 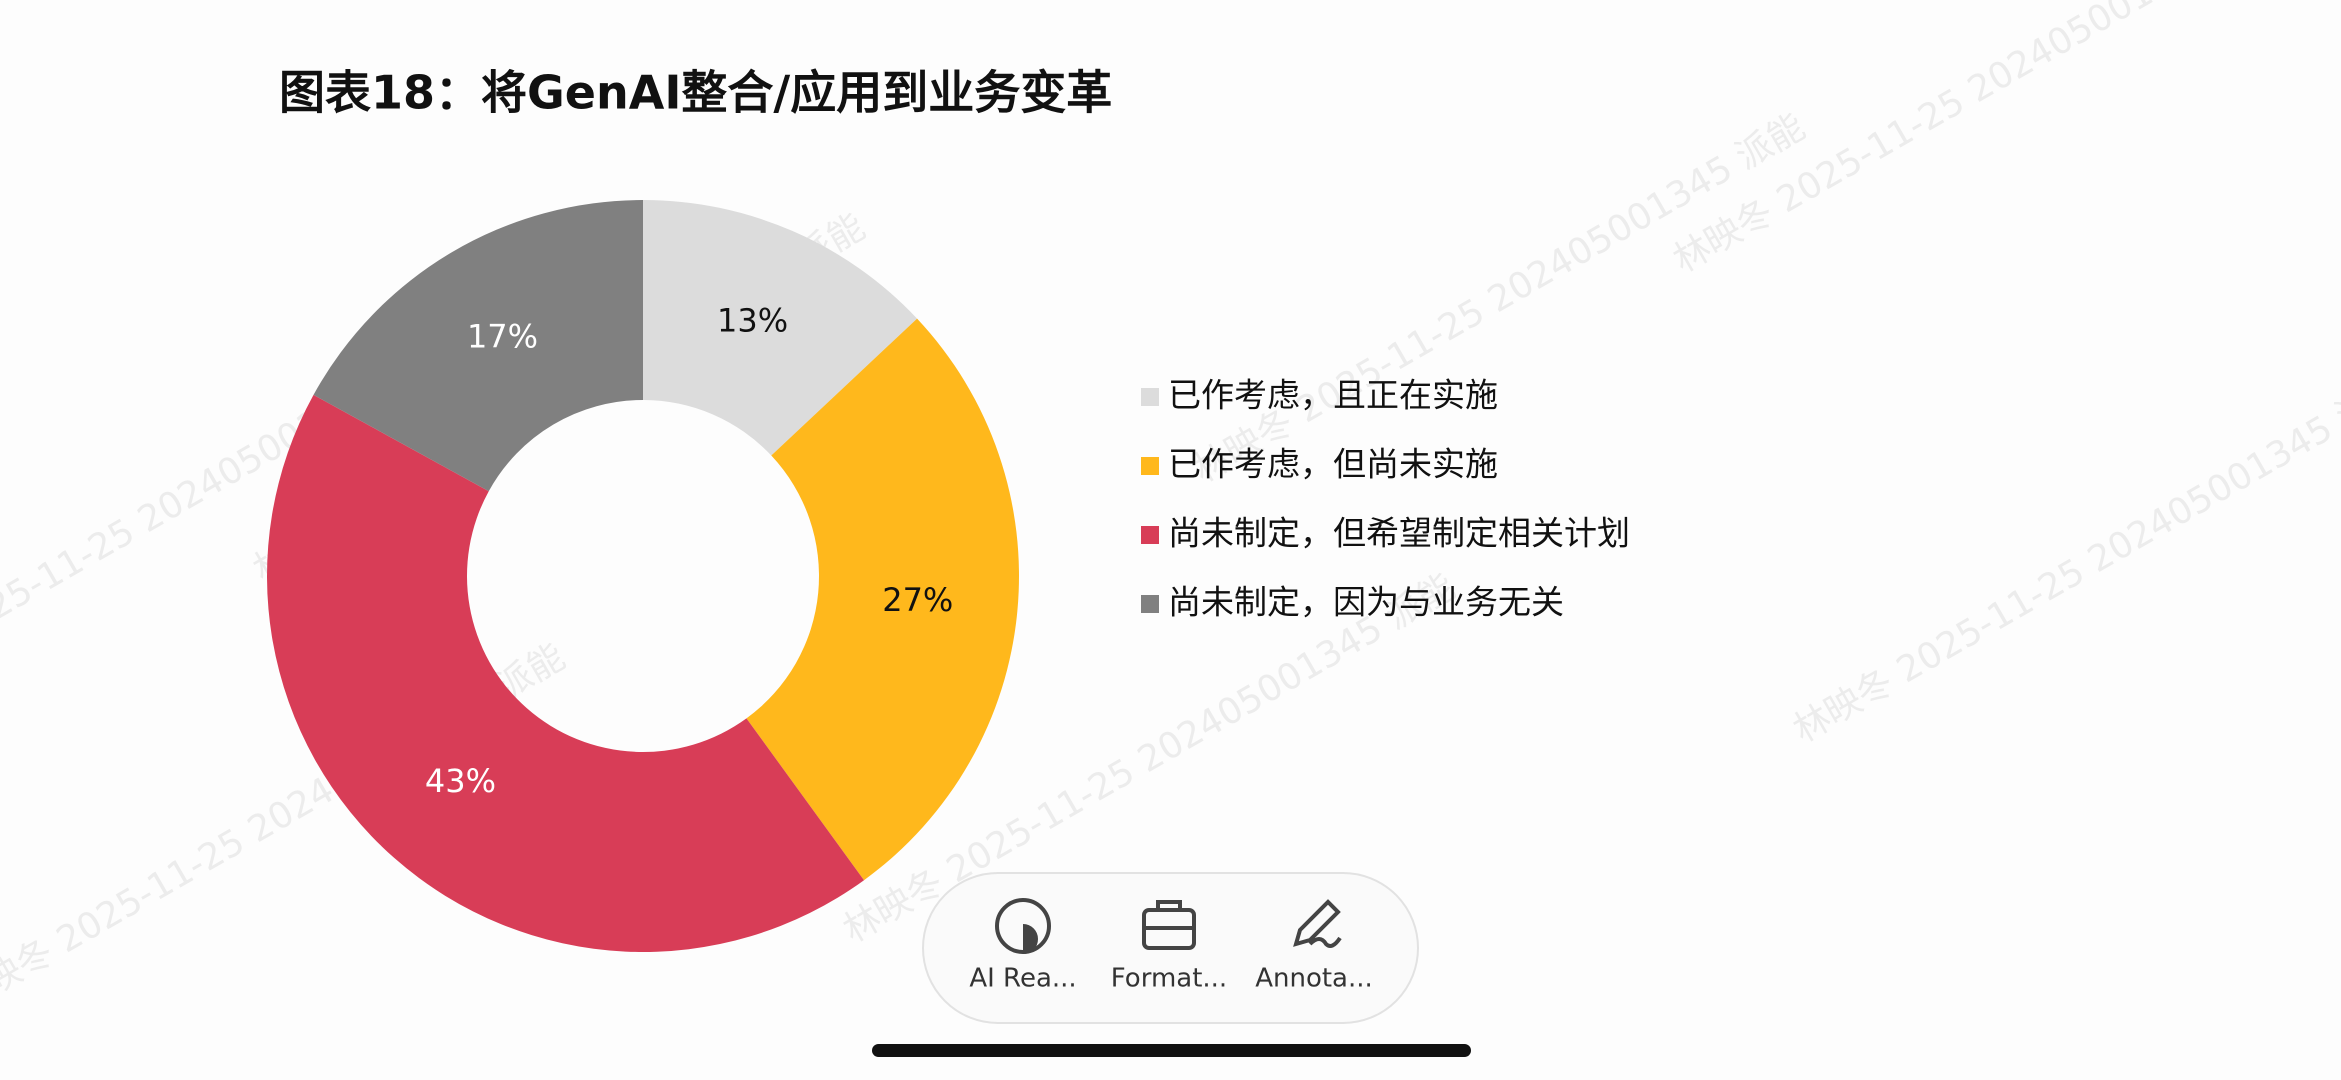 I want to click on legend-label: 尚未制定，但希望制定相关计划, so click(x=1399, y=533).